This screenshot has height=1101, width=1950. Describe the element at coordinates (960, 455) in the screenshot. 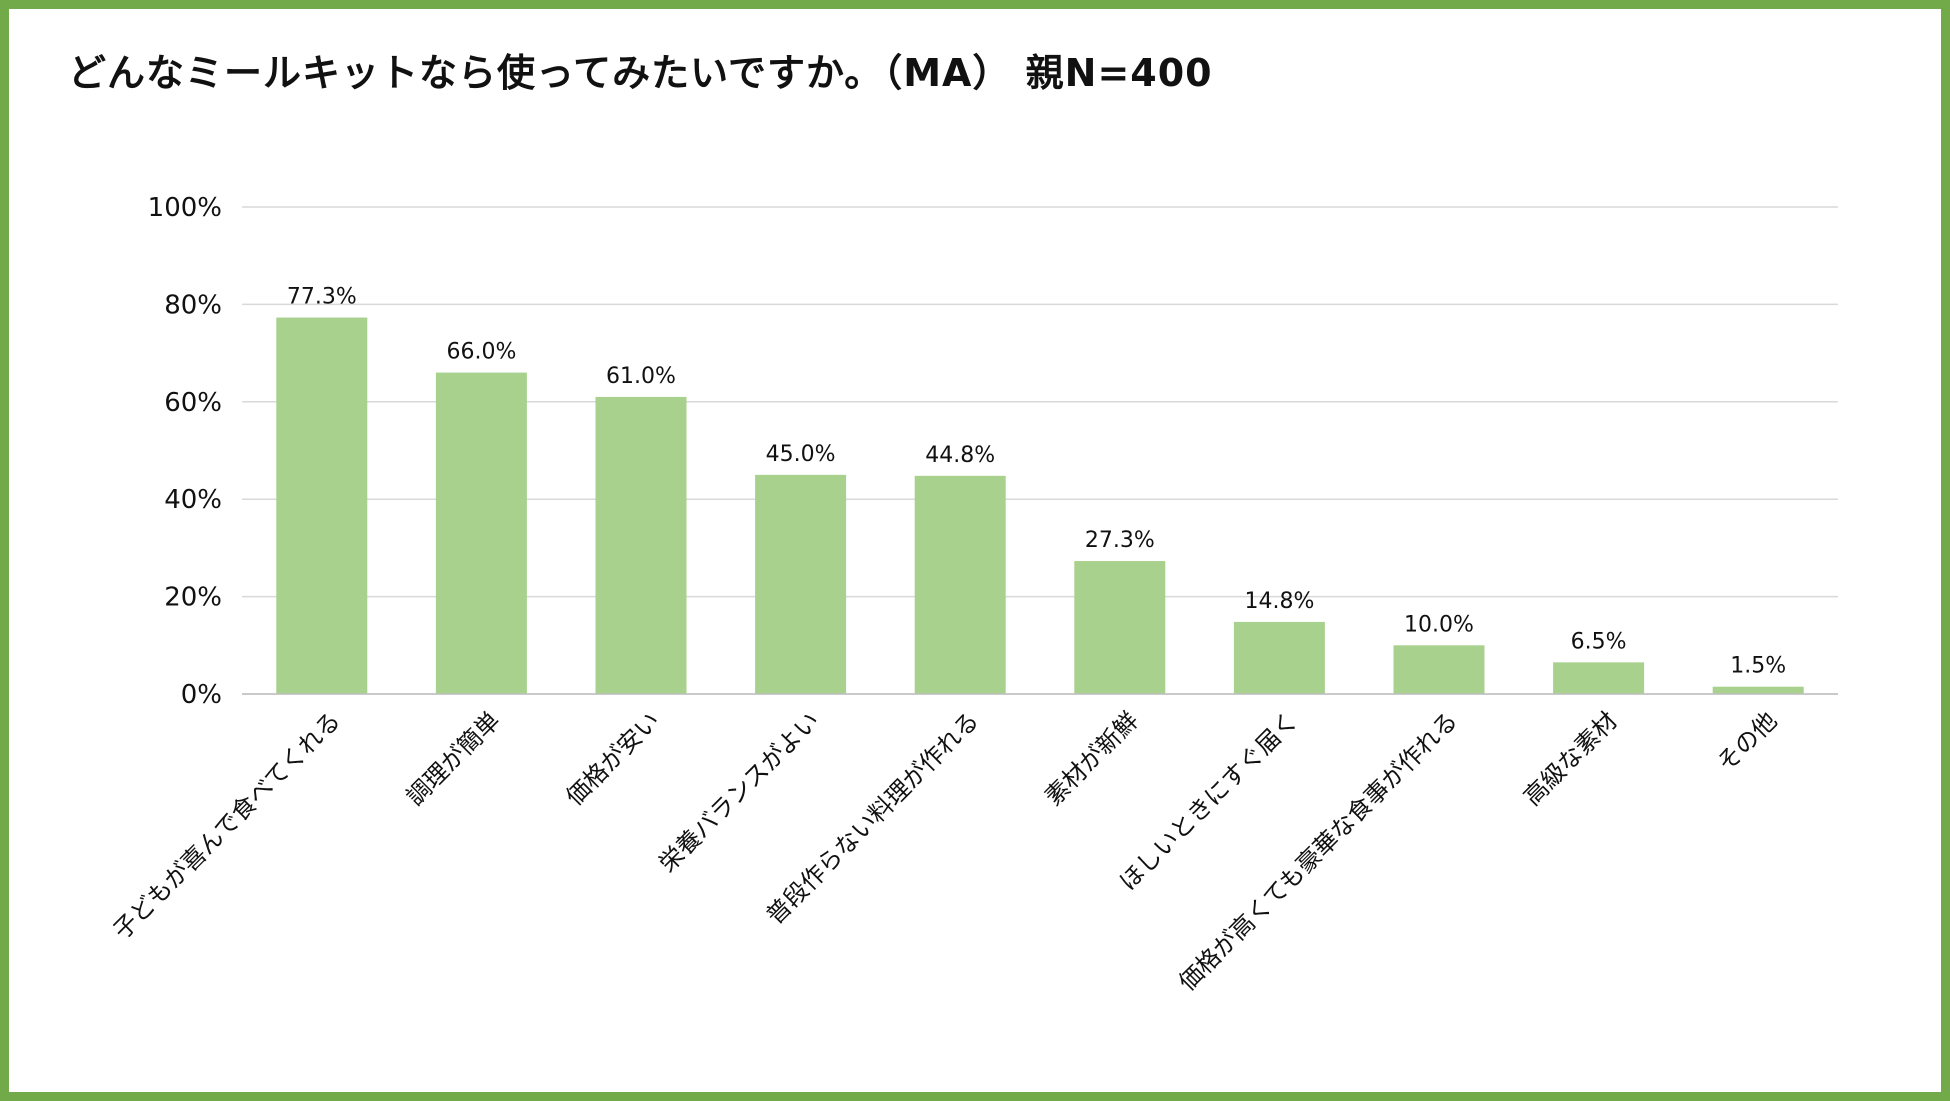

I see `data-label: 44.8%` at that location.